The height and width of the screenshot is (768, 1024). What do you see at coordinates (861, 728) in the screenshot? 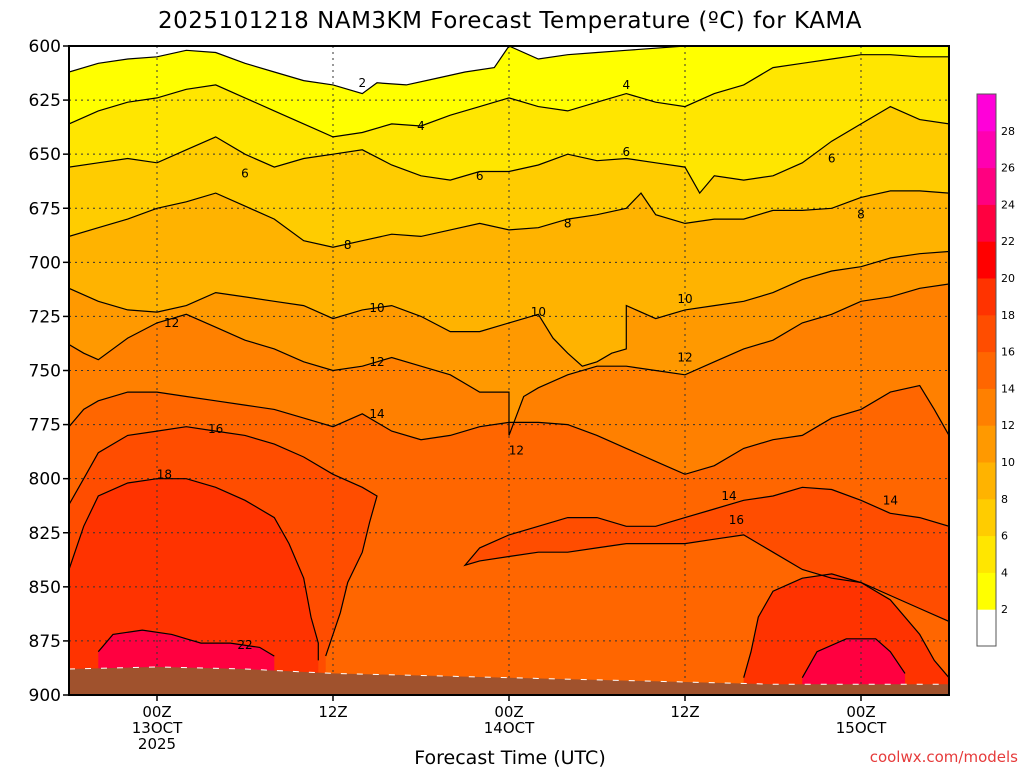
I see `x-tick-label: 15OCT` at bounding box center [861, 728].